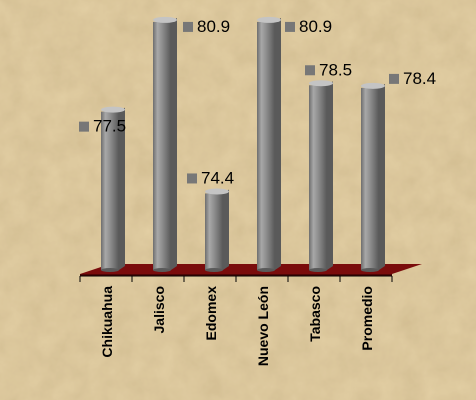 The width and height of the screenshot is (476, 400). I want to click on data-label: 74.4, so click(217, 177).